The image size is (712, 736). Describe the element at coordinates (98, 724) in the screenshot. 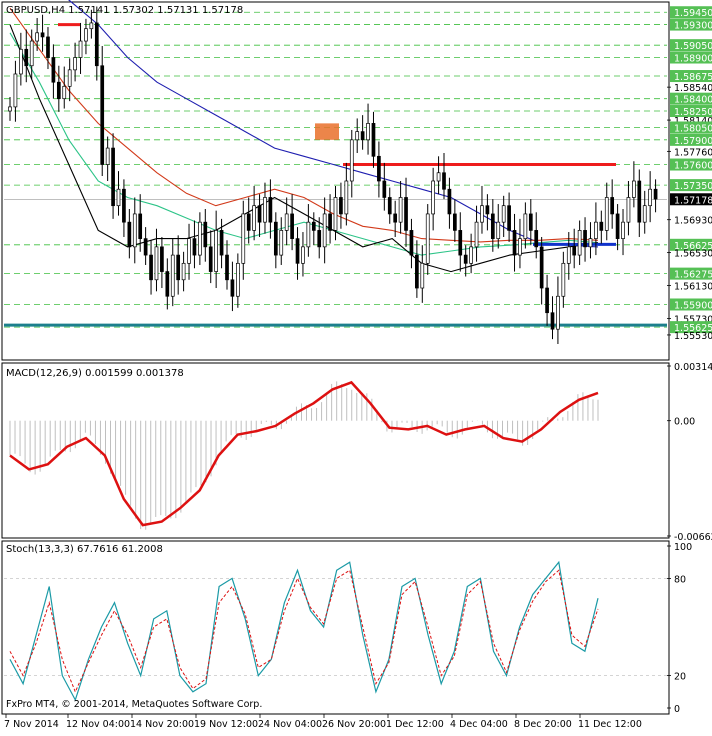

I see `x-tick-label: 12 Nov 04:00` at that location.